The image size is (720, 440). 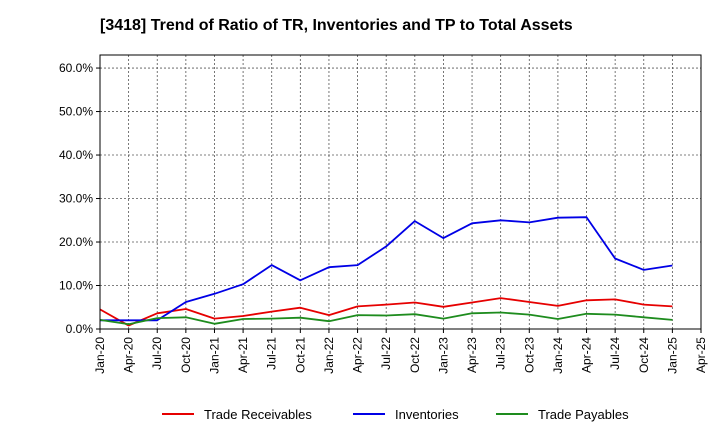 What do you see at coordinates (76, 286) in the screenshot?
I see `y-tick-label: 10.0%` at bounding box center [76, 286].